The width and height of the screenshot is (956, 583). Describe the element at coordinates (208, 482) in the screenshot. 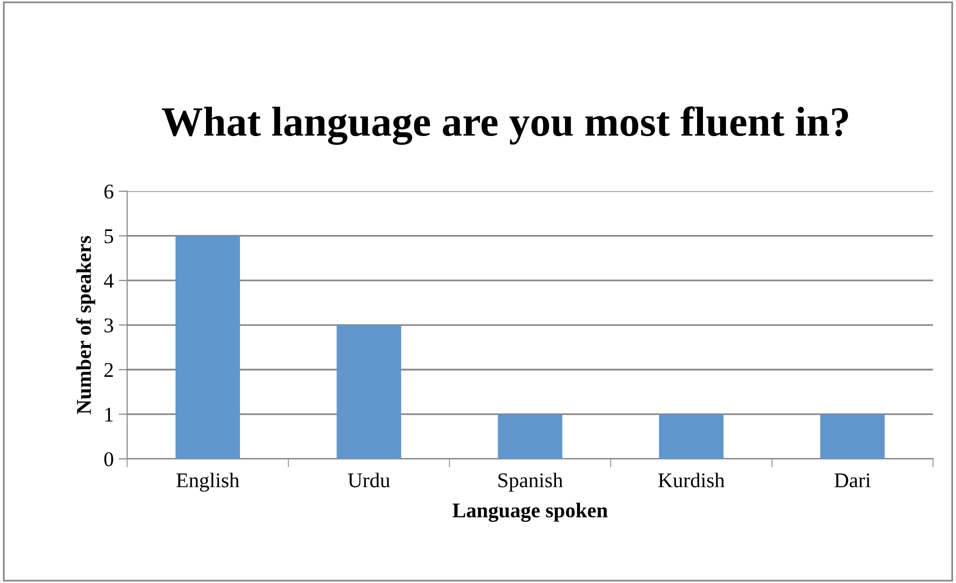

I see `x-tick-label: English` at that location.